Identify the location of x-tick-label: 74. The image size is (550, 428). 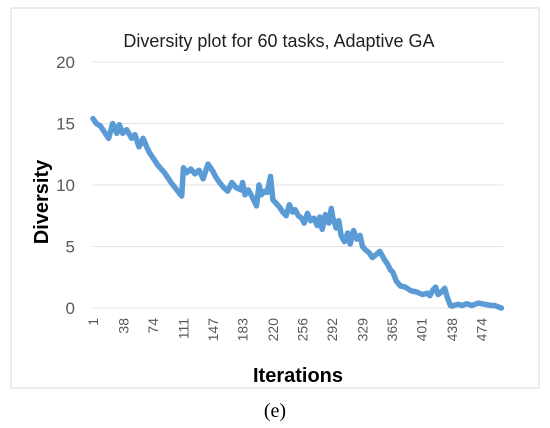
(153, 326).